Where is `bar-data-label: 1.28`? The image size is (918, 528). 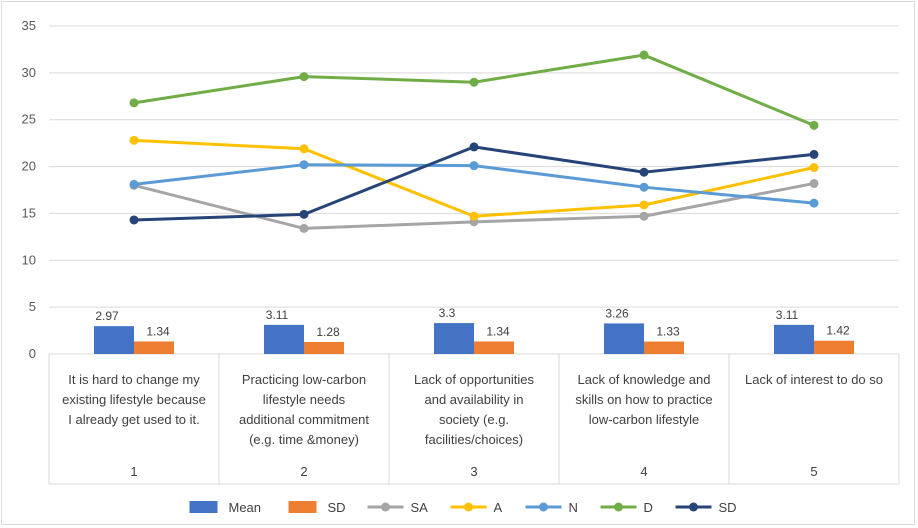
bar-data-label: 1.28 is located at coordinates (328, 332).